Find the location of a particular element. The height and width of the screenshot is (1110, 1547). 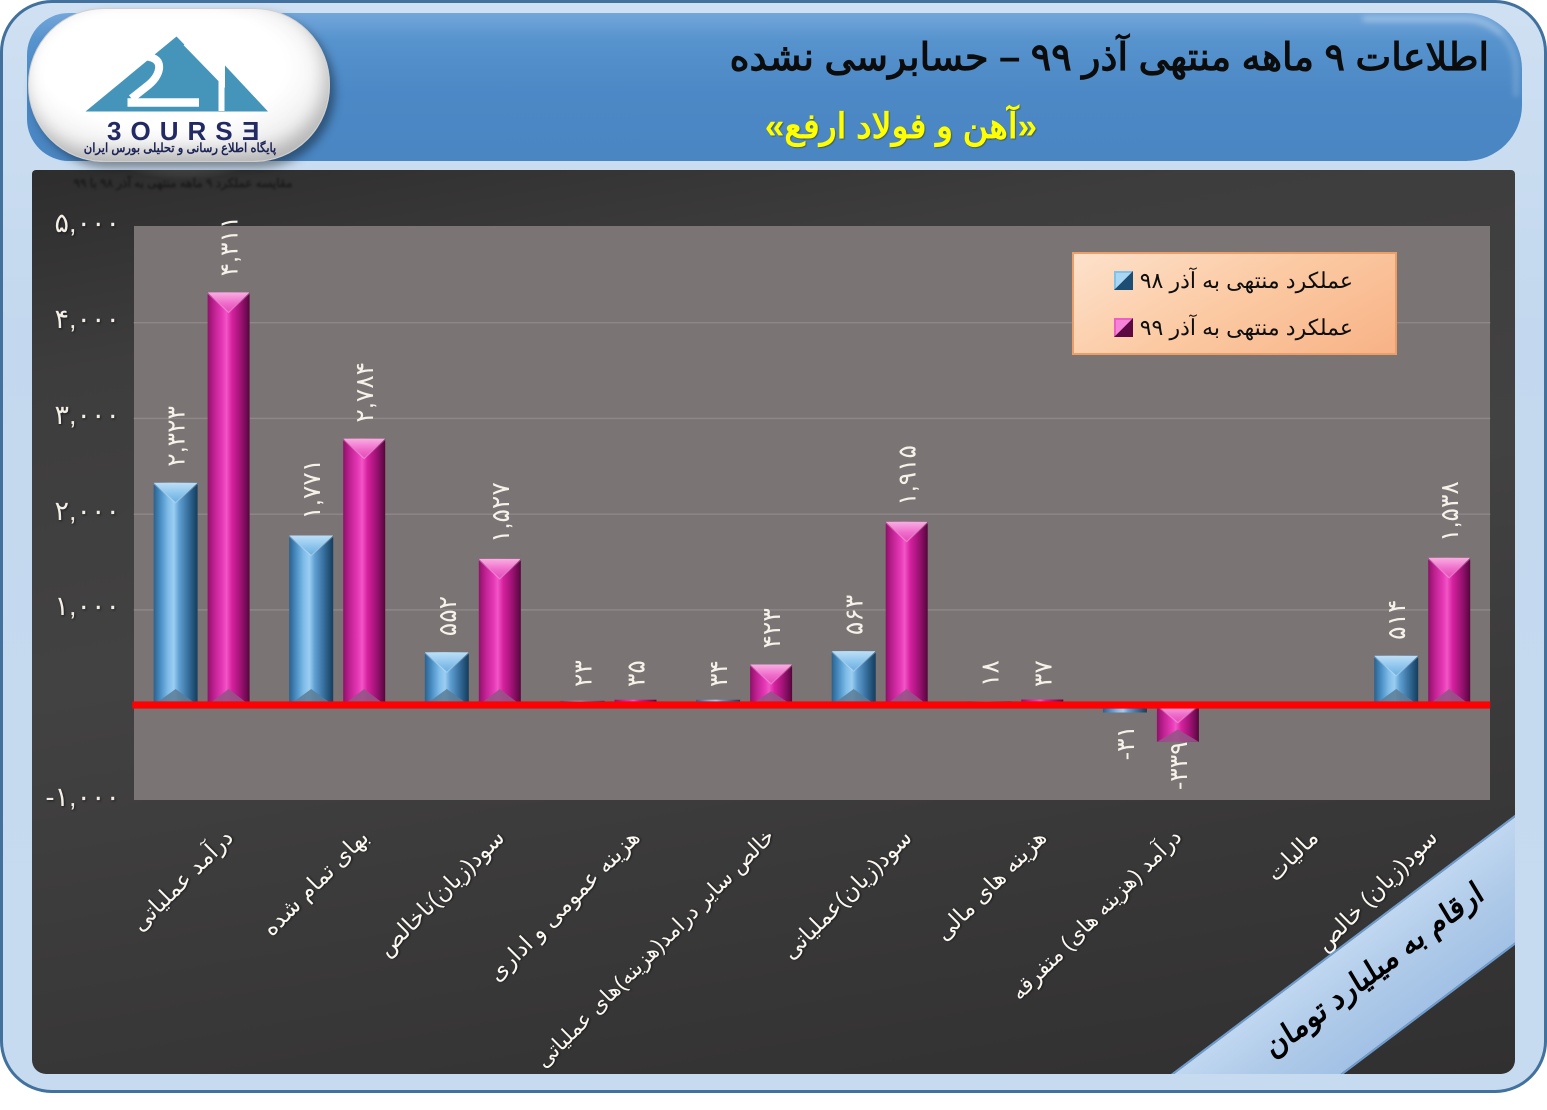

svg-text: ۱,۷۷۱ is located at coordinates (312, 489).